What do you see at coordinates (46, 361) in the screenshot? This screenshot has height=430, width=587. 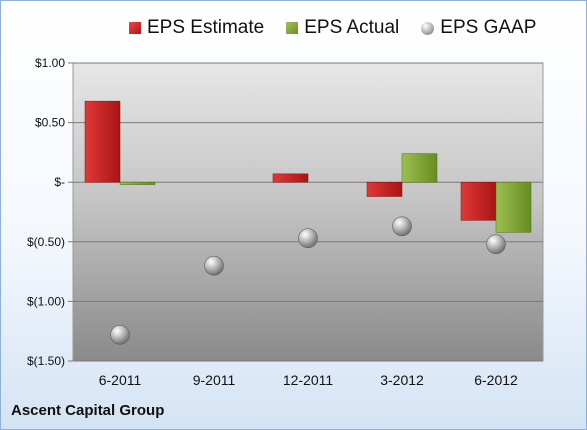 I see `y-tick-label: $(1.50)` at bounding box center [46, 361].